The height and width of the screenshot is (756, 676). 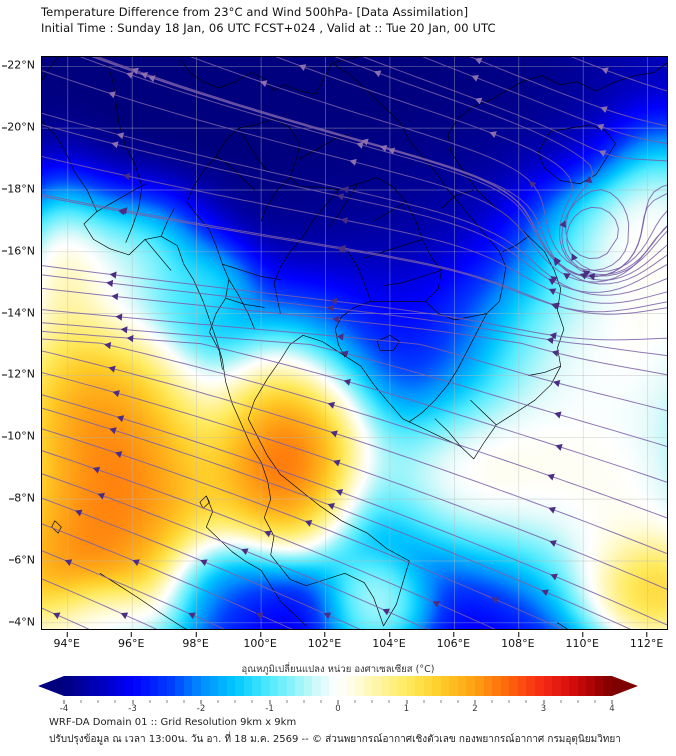 I want to click on colorbar-tick-label-3: 3, so click(x=543, y=709).